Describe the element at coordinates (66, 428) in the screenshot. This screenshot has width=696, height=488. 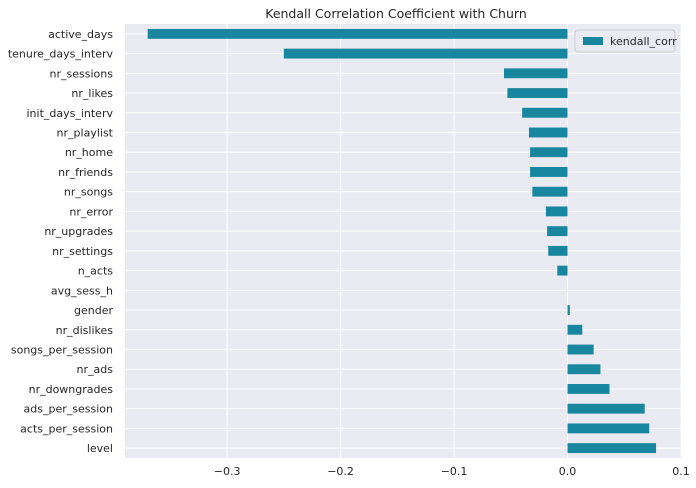
I see `y-tick-label: acts_per_session` at that location.